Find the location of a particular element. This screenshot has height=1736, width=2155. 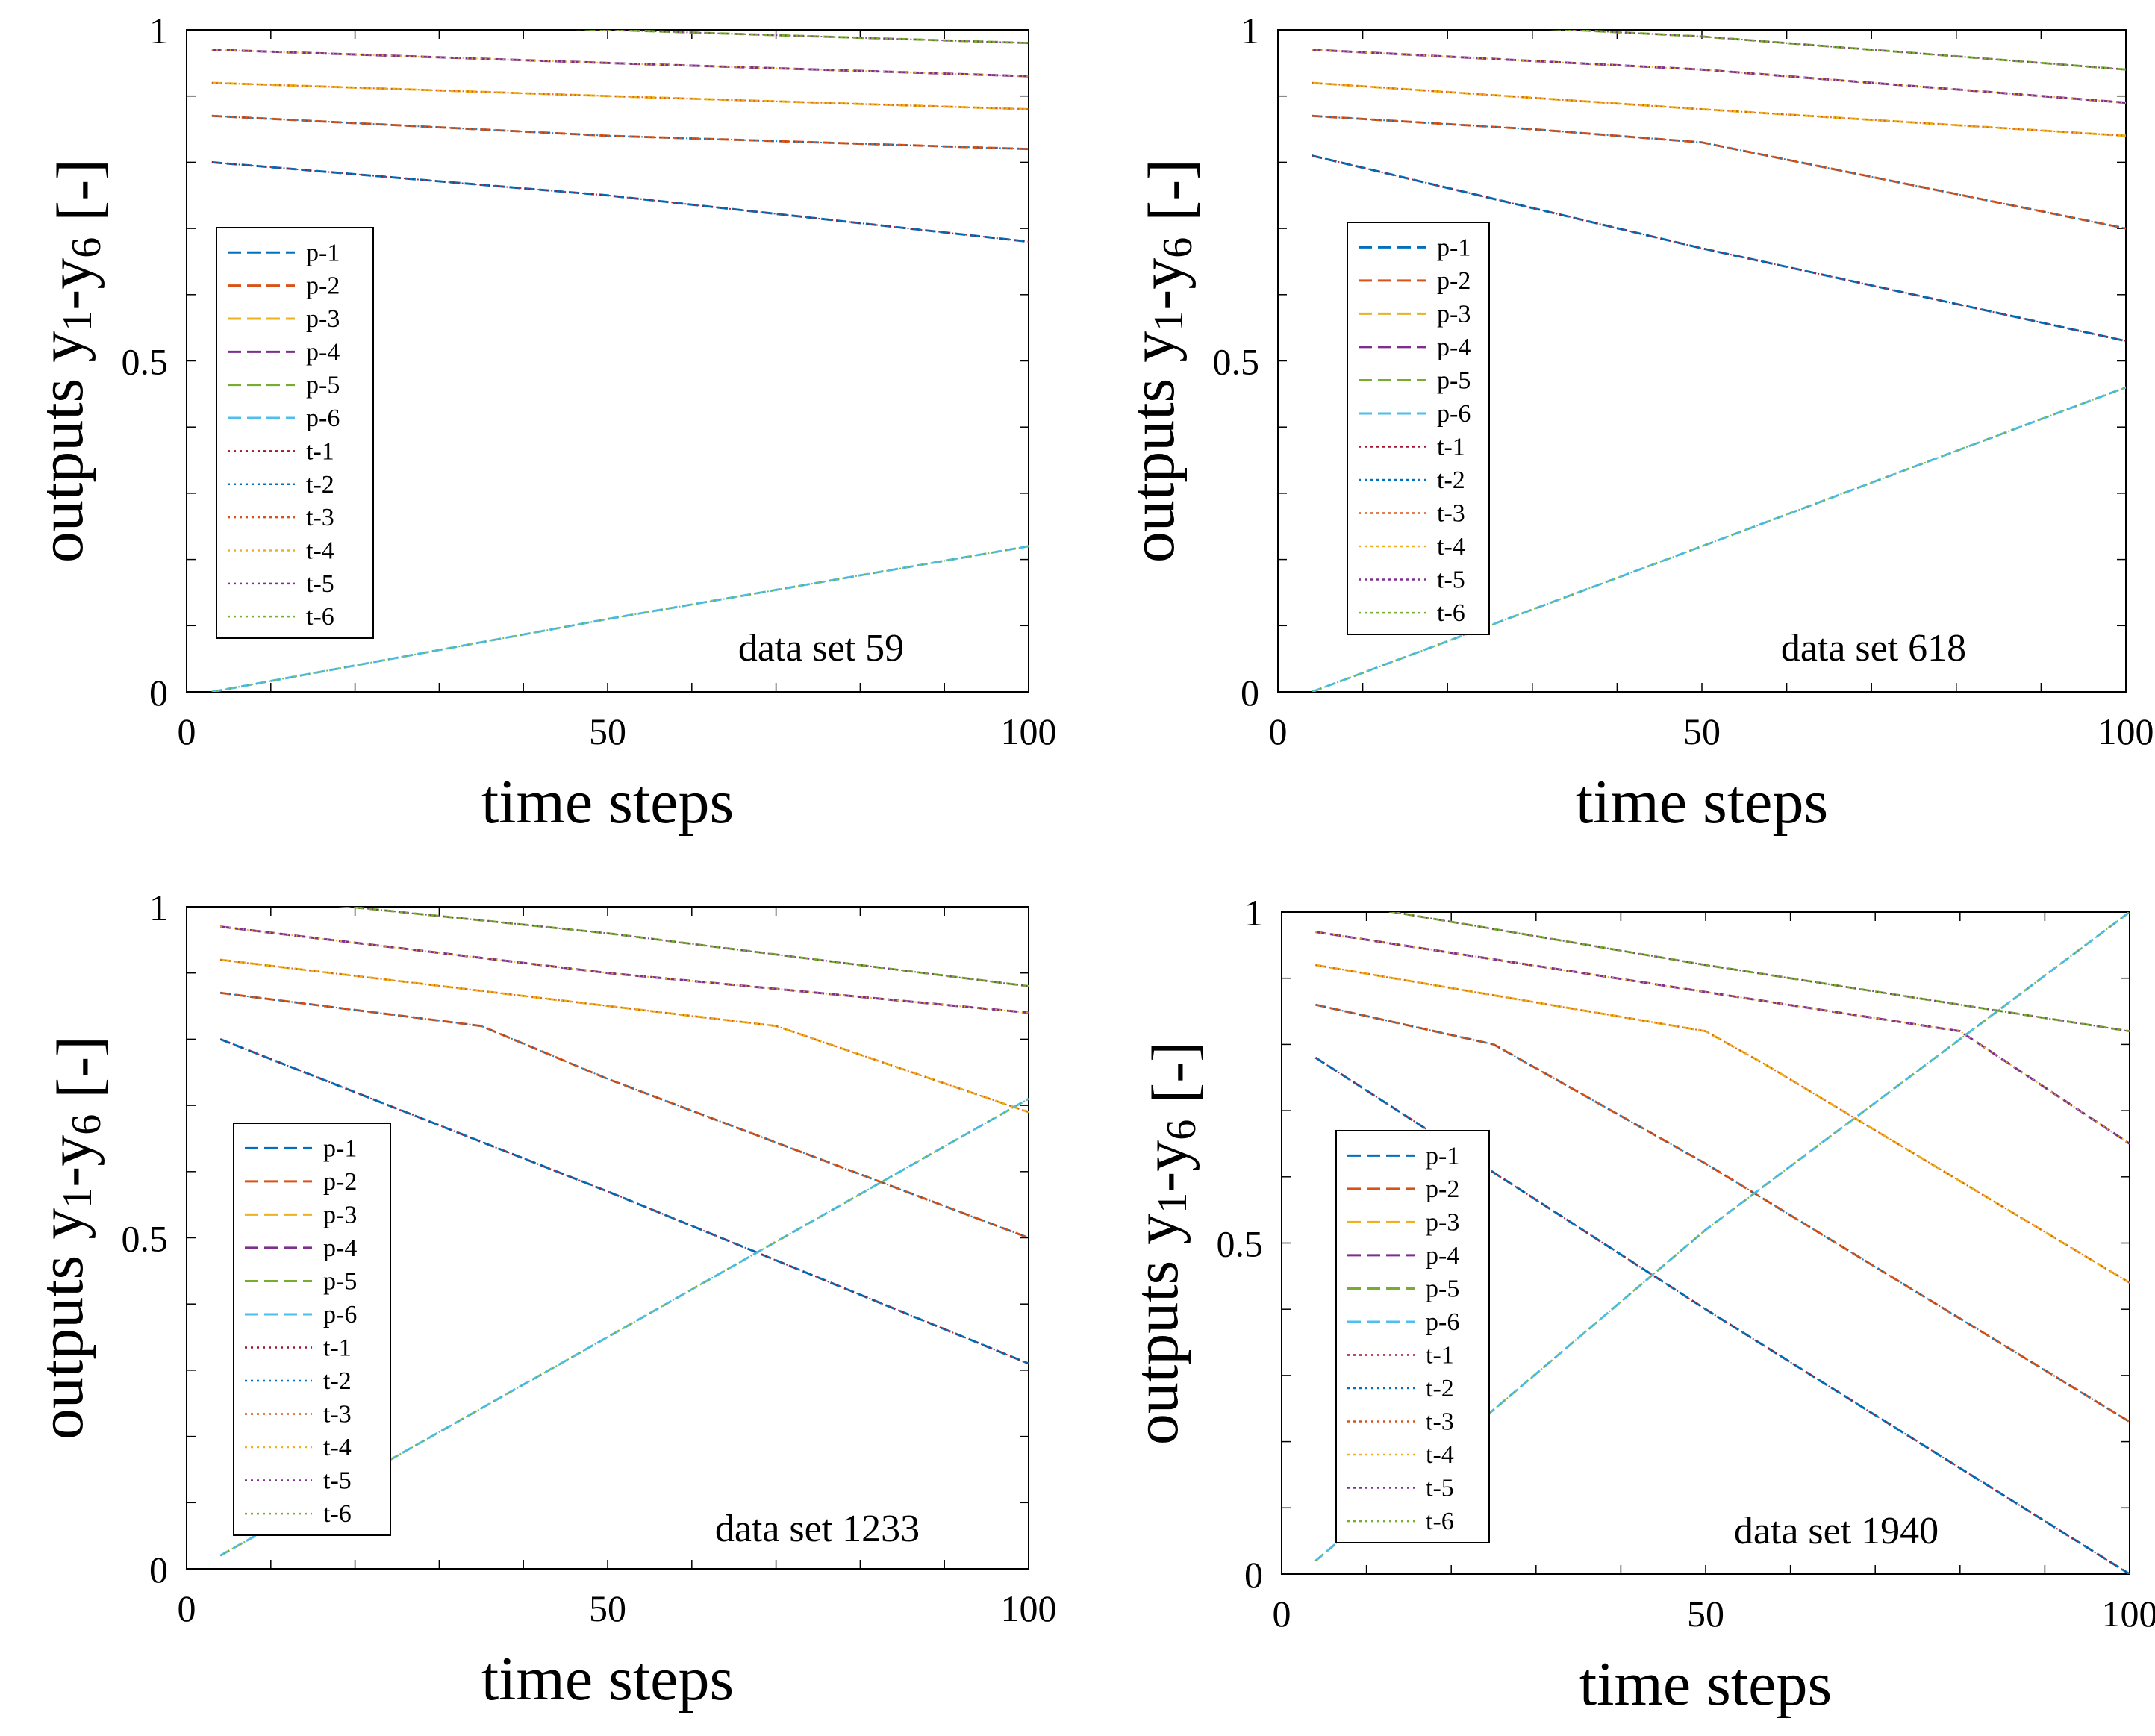

dataset-annotation: data set 59 is located at coordinates (821, 648).